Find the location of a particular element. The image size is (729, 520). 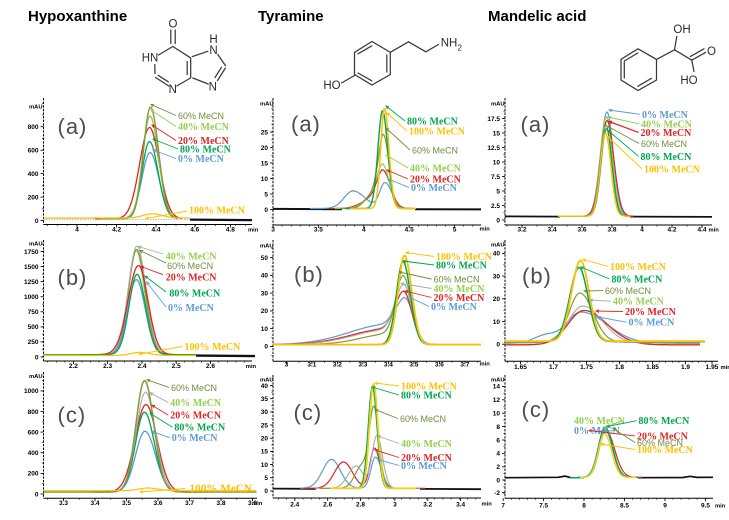

svg-text: 4.5 is located at coordinates (409, 230).